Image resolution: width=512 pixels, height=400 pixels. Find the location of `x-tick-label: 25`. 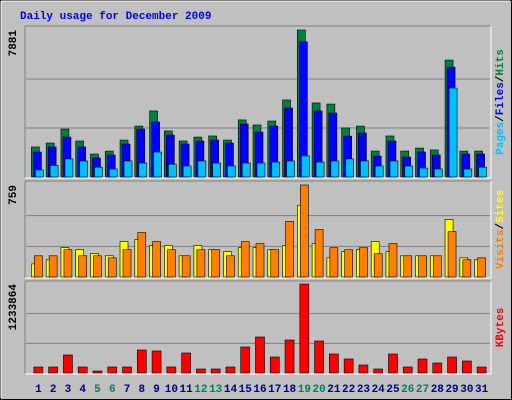

x-tick-label: 25 is located at coordinates (393, 390).